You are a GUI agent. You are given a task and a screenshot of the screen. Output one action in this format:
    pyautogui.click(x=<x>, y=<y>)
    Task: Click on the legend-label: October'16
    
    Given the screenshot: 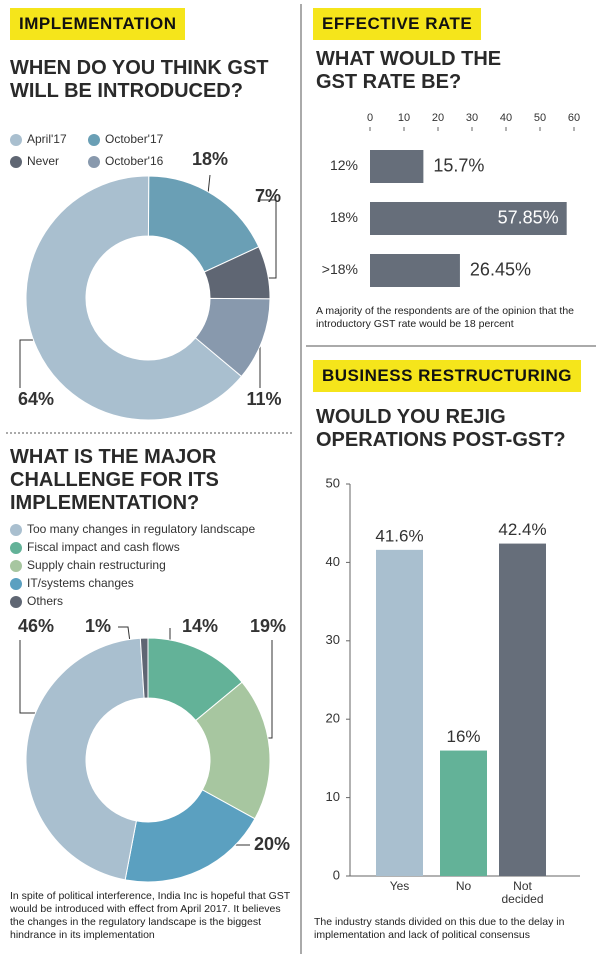 What is the action you would take?
    pyautogui.click(x=134, y=161)
    